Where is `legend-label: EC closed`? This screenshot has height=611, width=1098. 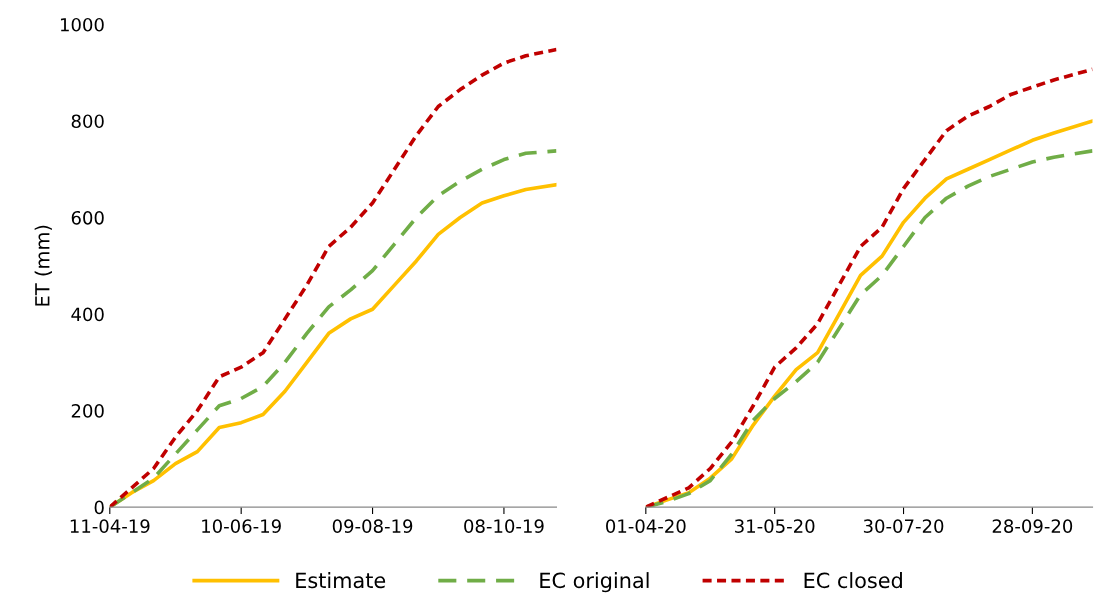
legend-label: EC closed is located at coordinates (853, 580).